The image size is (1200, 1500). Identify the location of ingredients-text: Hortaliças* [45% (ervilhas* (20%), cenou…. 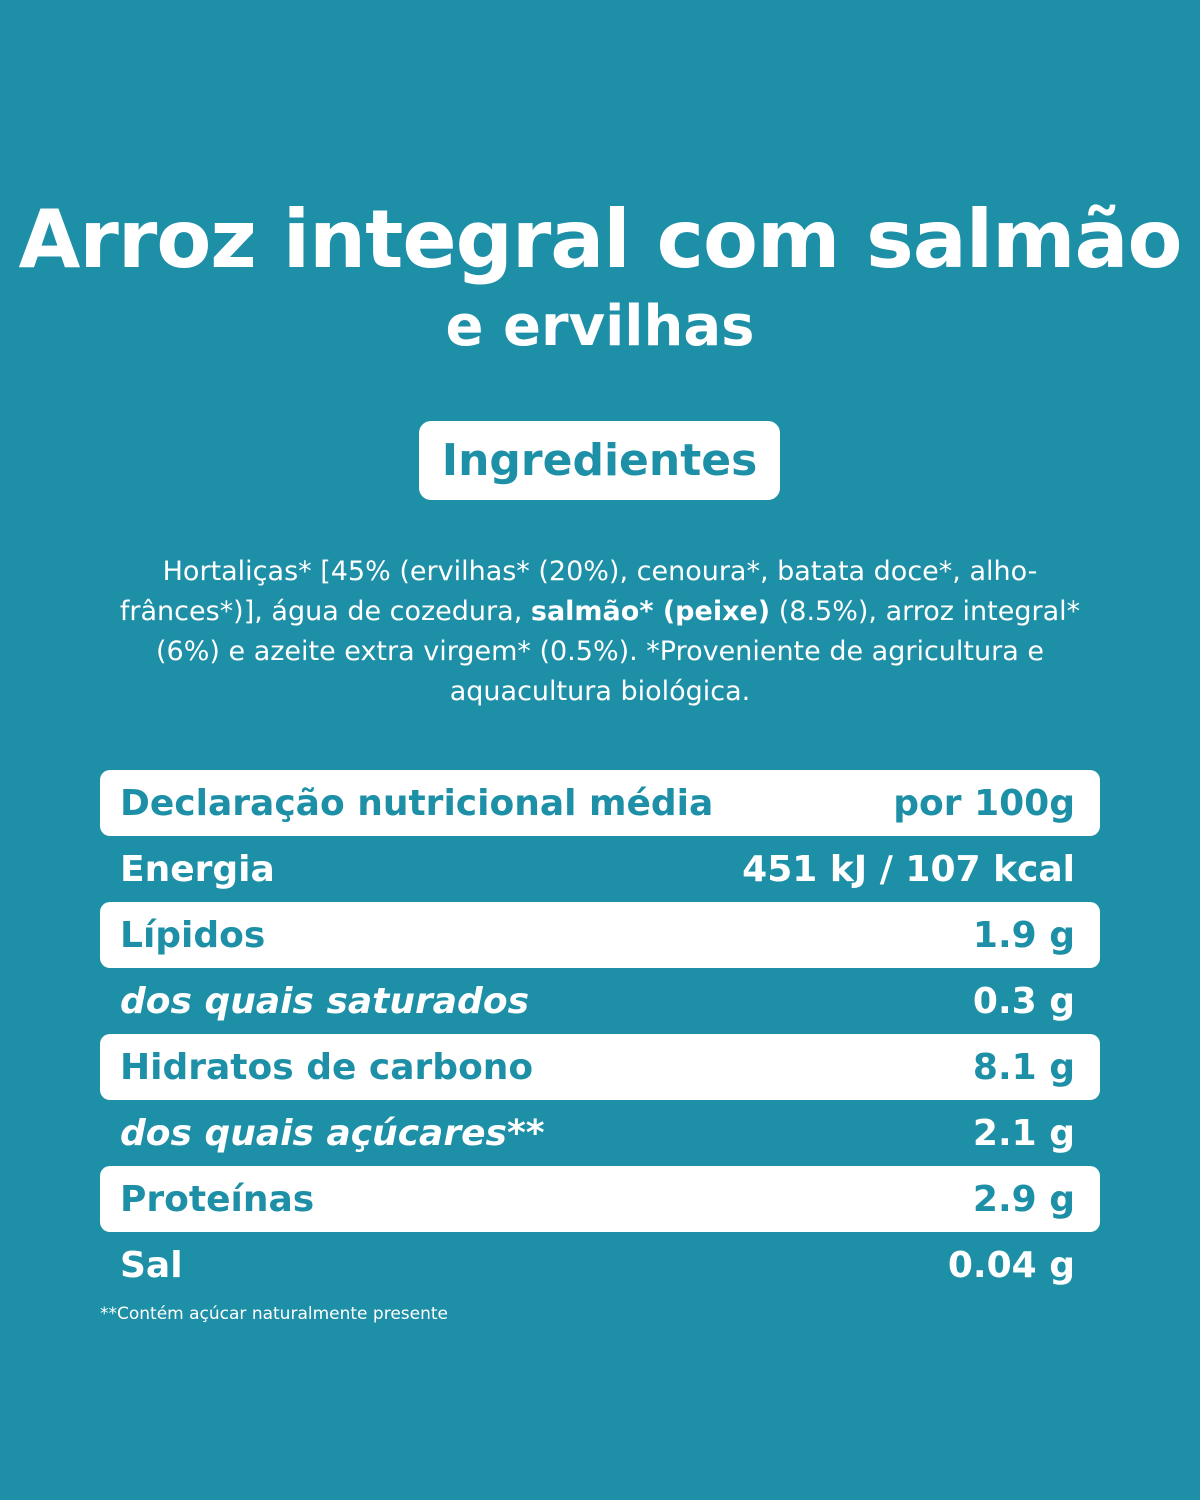
(600, 632).